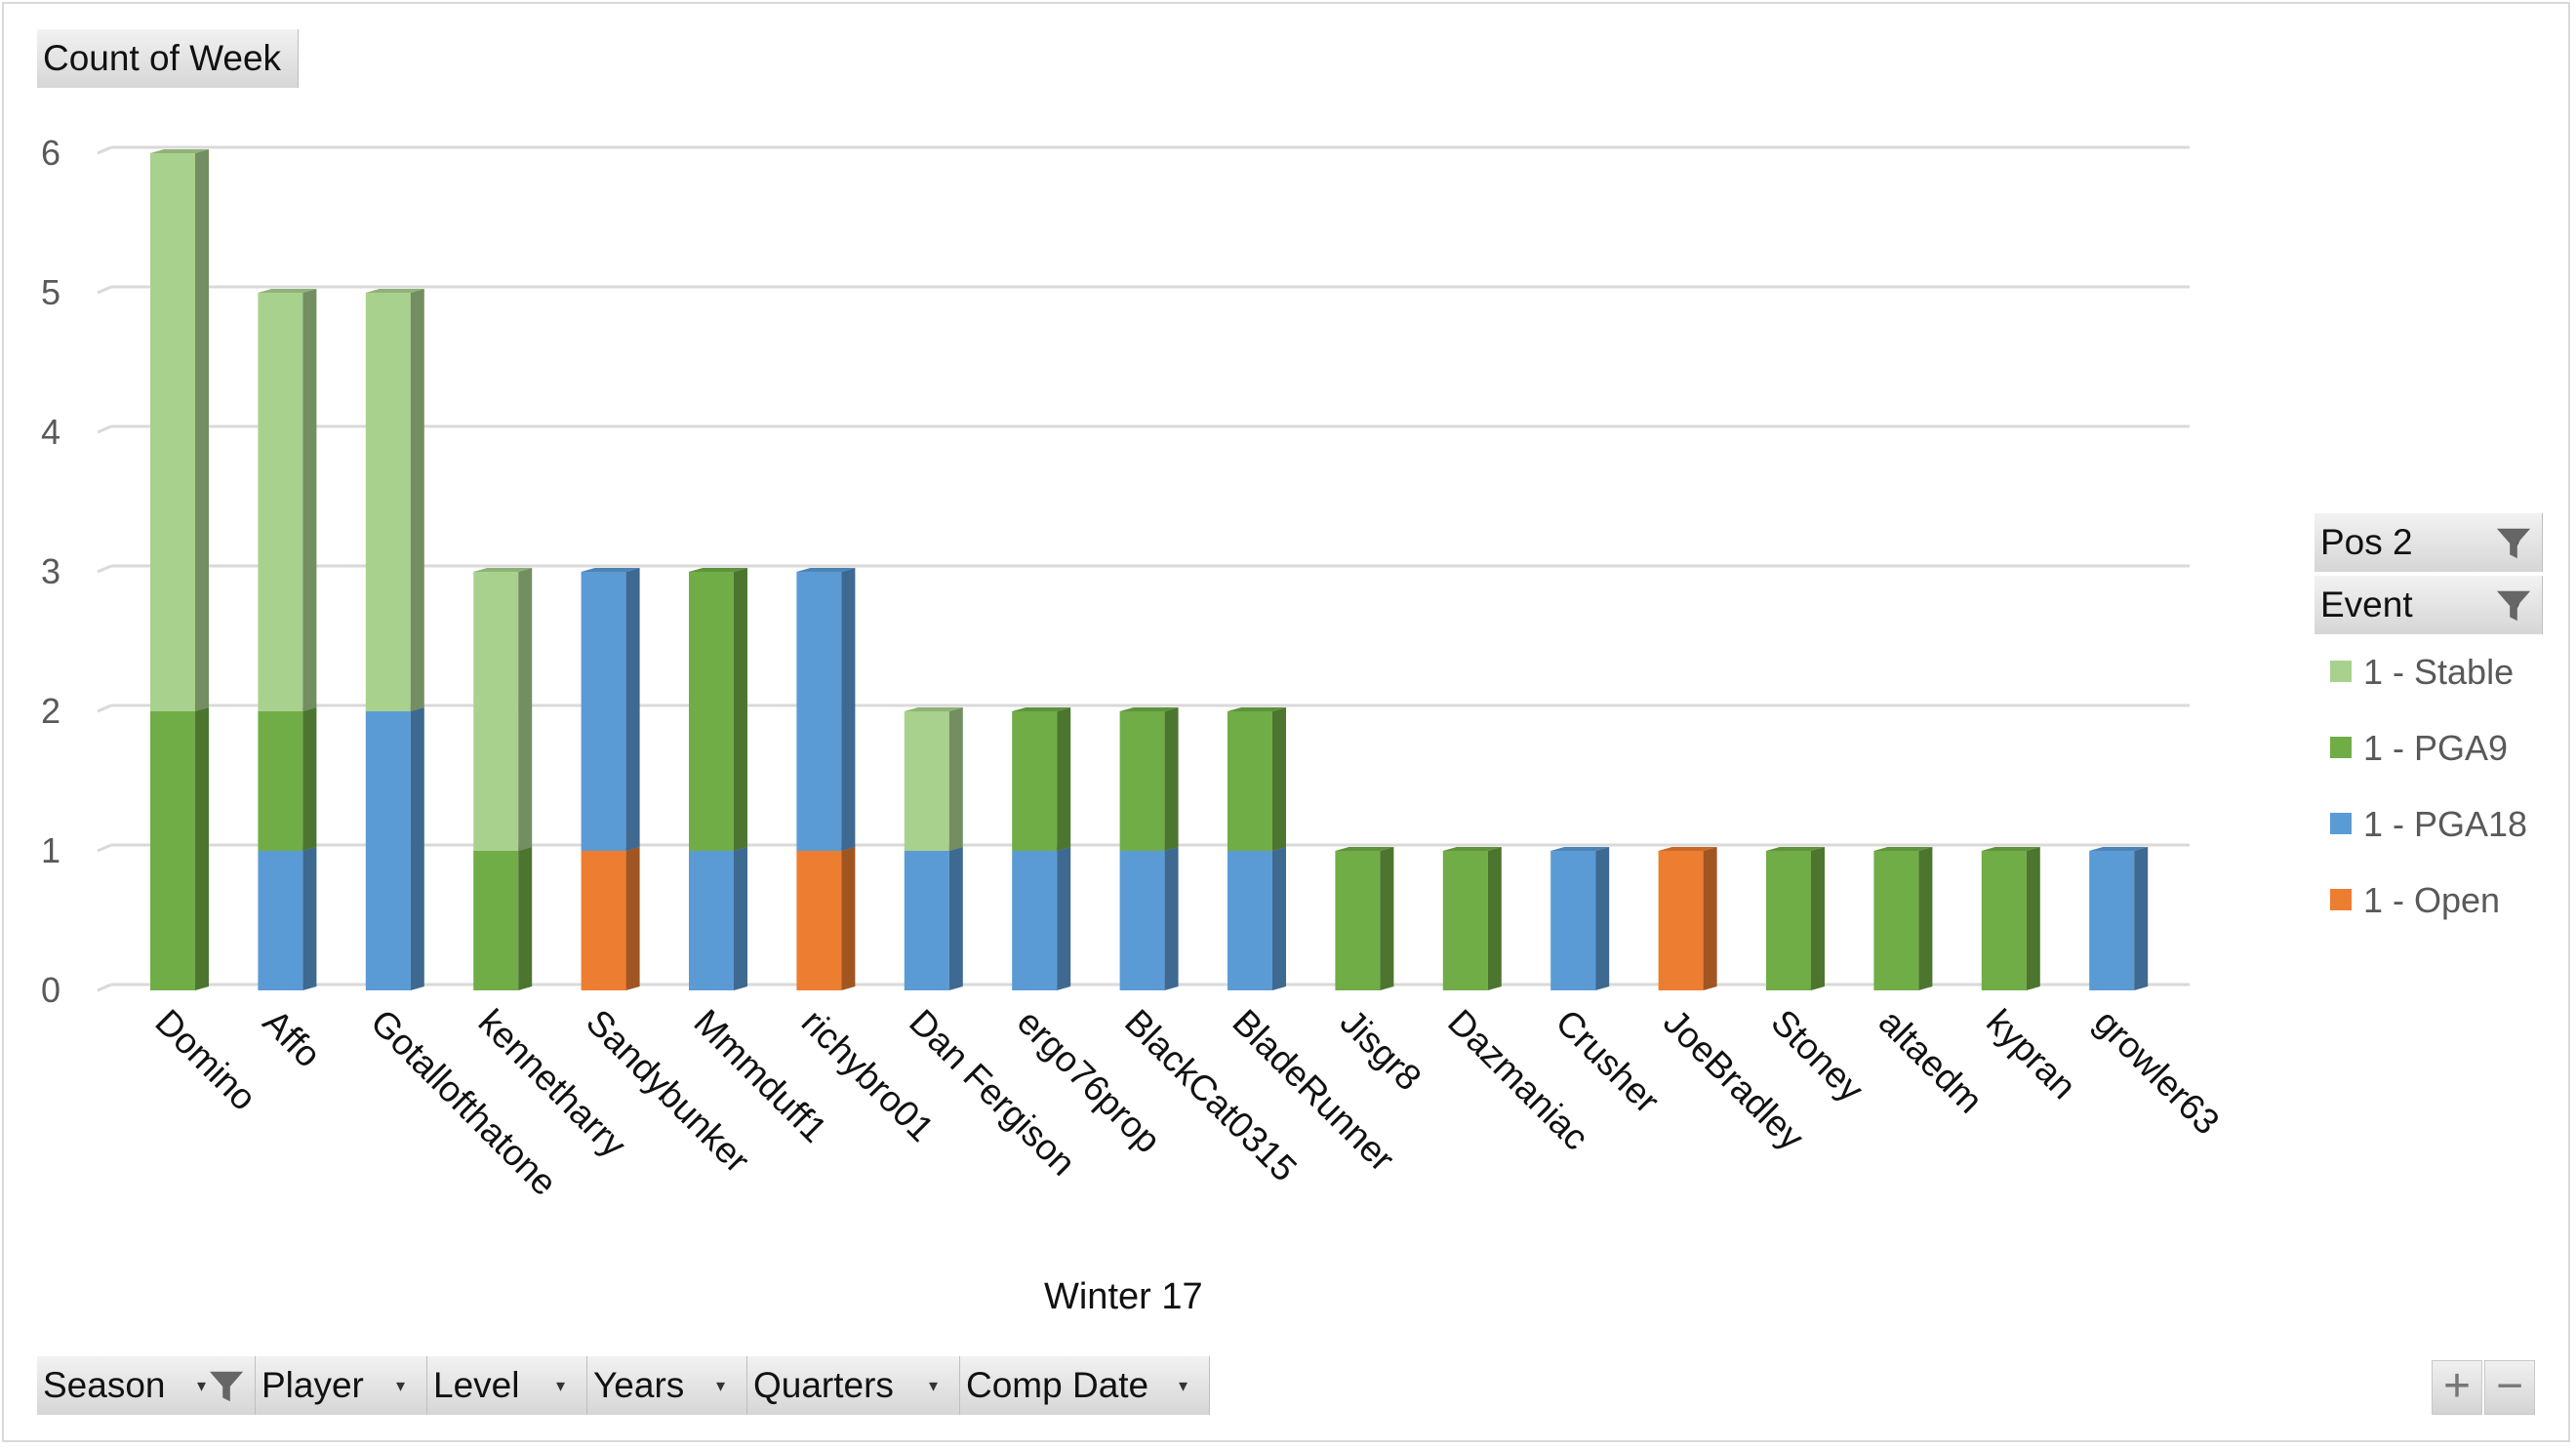 This screenshot has height=1448, width=2576. What do you see at coordinates (104, 1385) in the screenshot?
I see `field-label: Season` at bounding box center [104, 1385].